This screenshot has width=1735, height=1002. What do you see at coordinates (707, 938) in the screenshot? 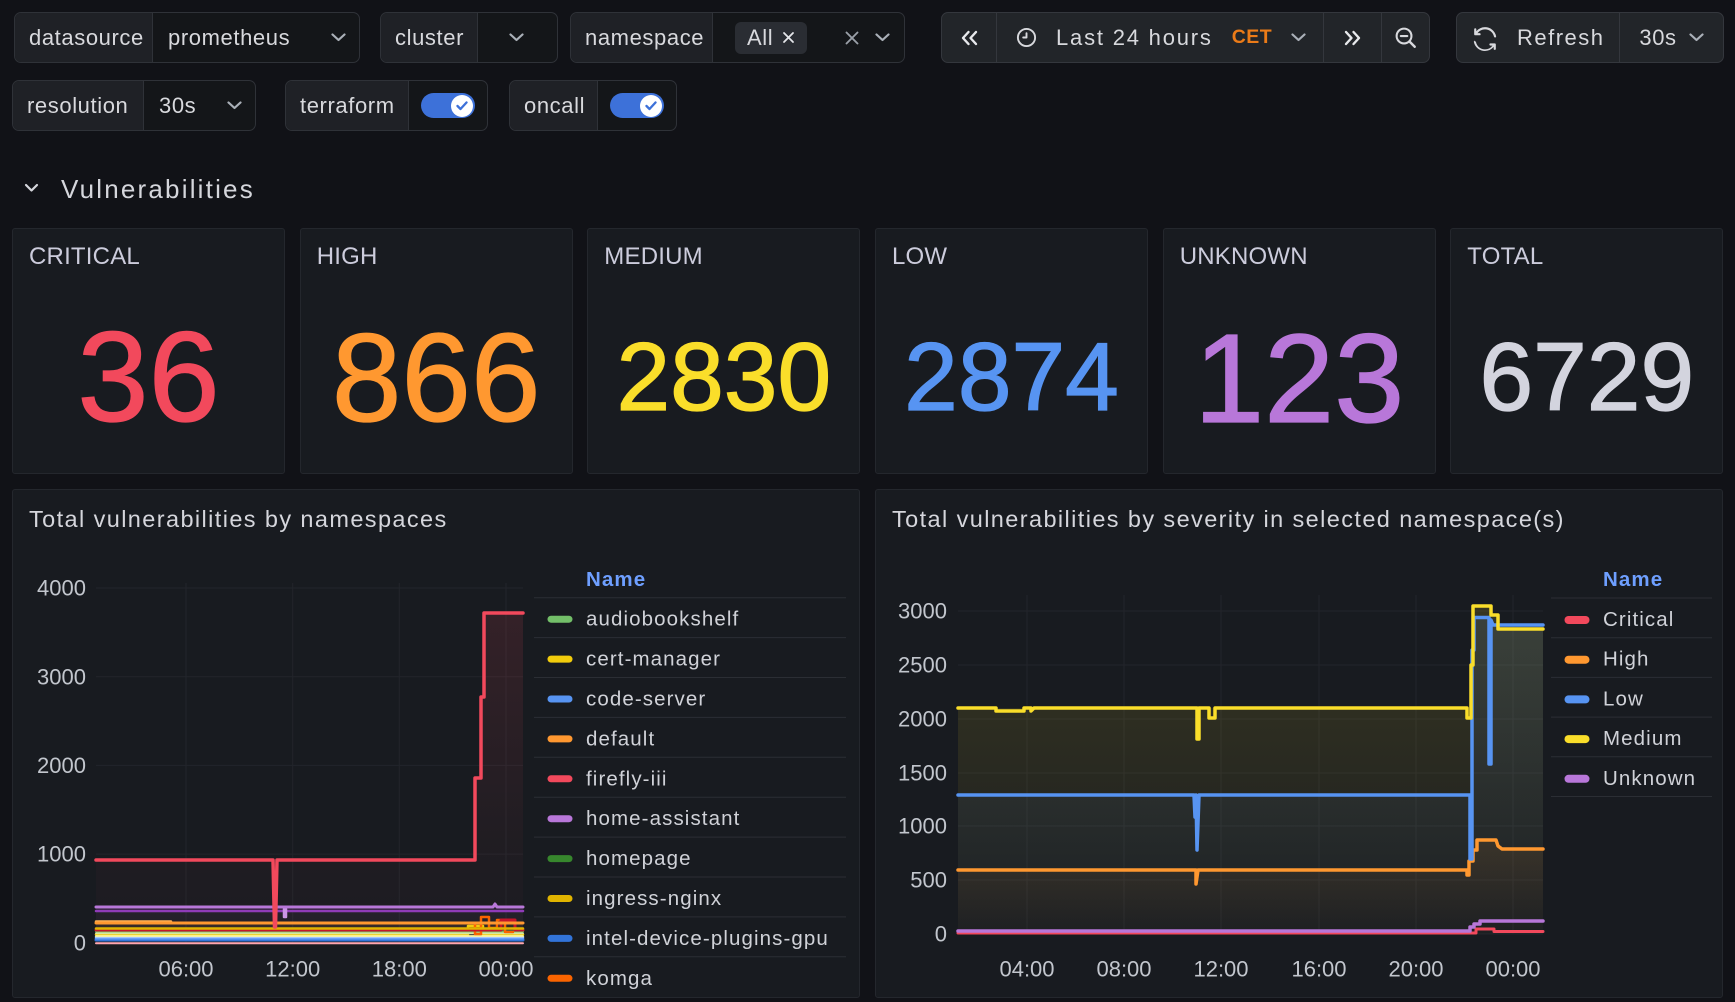
I see `svg-text: intel-device-plugins-gpu` at bounding box center [707, 938].